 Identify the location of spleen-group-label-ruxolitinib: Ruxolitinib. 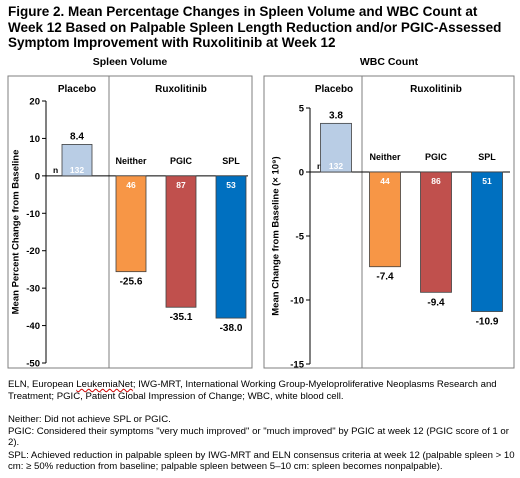
(181, 89).